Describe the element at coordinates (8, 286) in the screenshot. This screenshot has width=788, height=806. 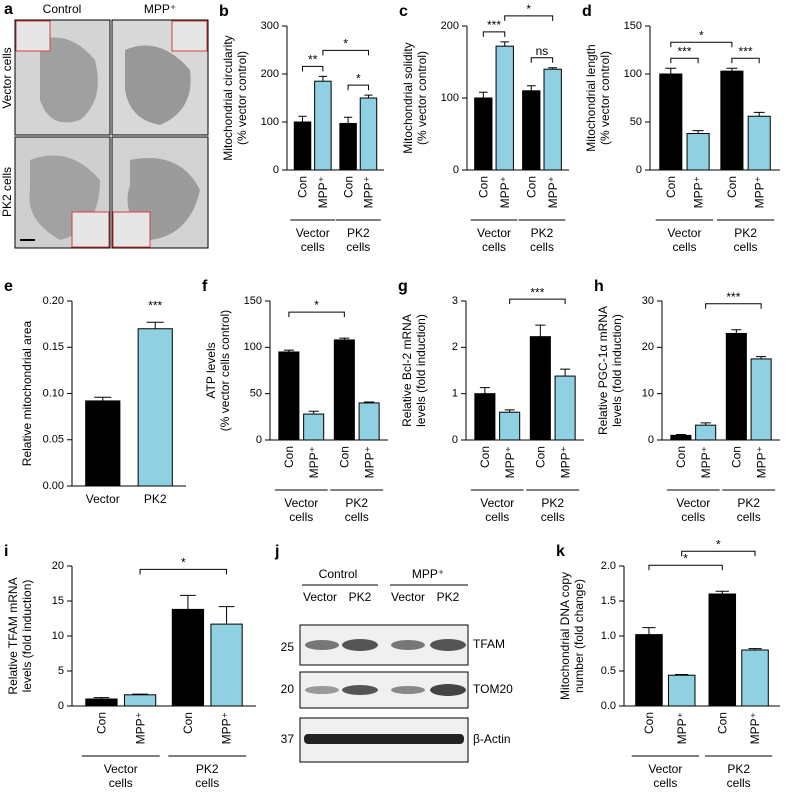
I see `panel-label: e` at that location.